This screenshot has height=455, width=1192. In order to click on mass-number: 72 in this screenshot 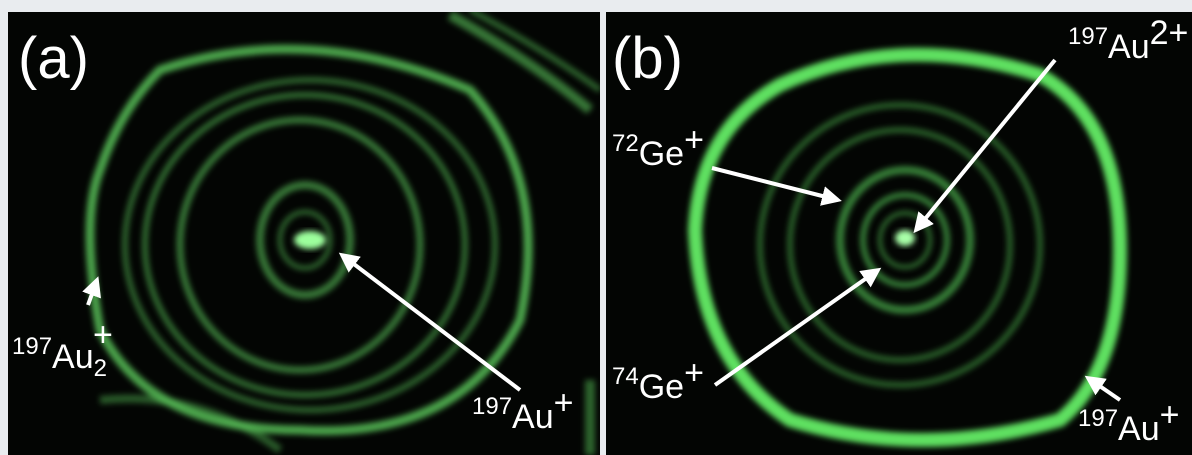, I will do `click(625, 143)`.